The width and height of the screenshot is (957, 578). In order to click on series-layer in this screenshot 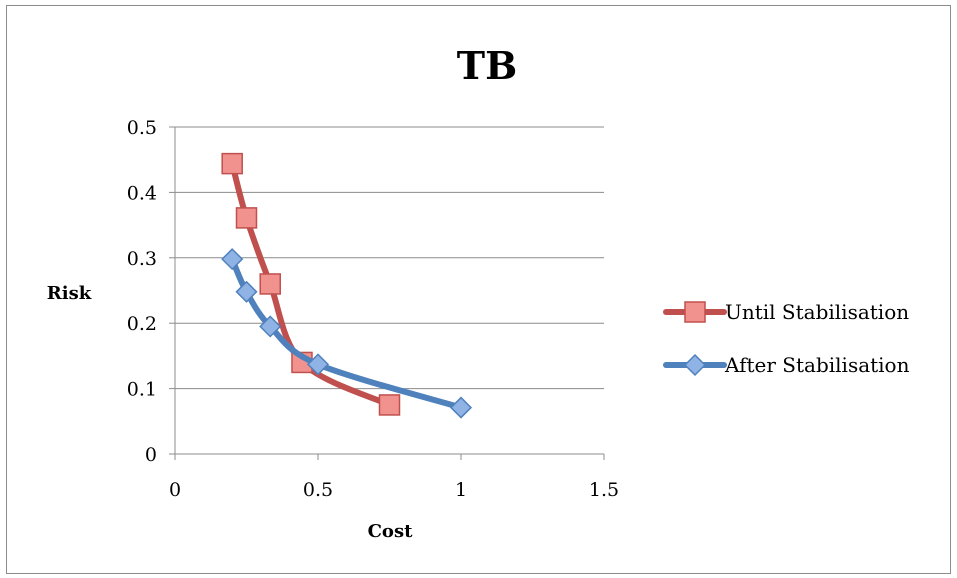, I will do `click(347, 285)`.